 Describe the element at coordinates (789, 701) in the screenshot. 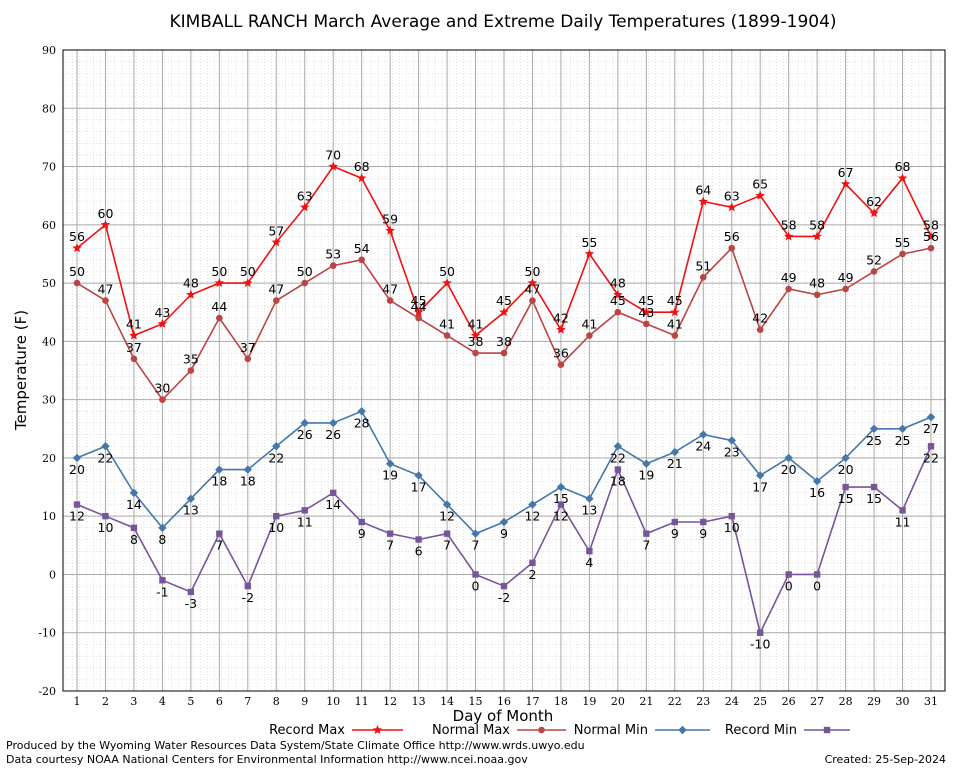

I see `x-tick-label: 26` at that location.